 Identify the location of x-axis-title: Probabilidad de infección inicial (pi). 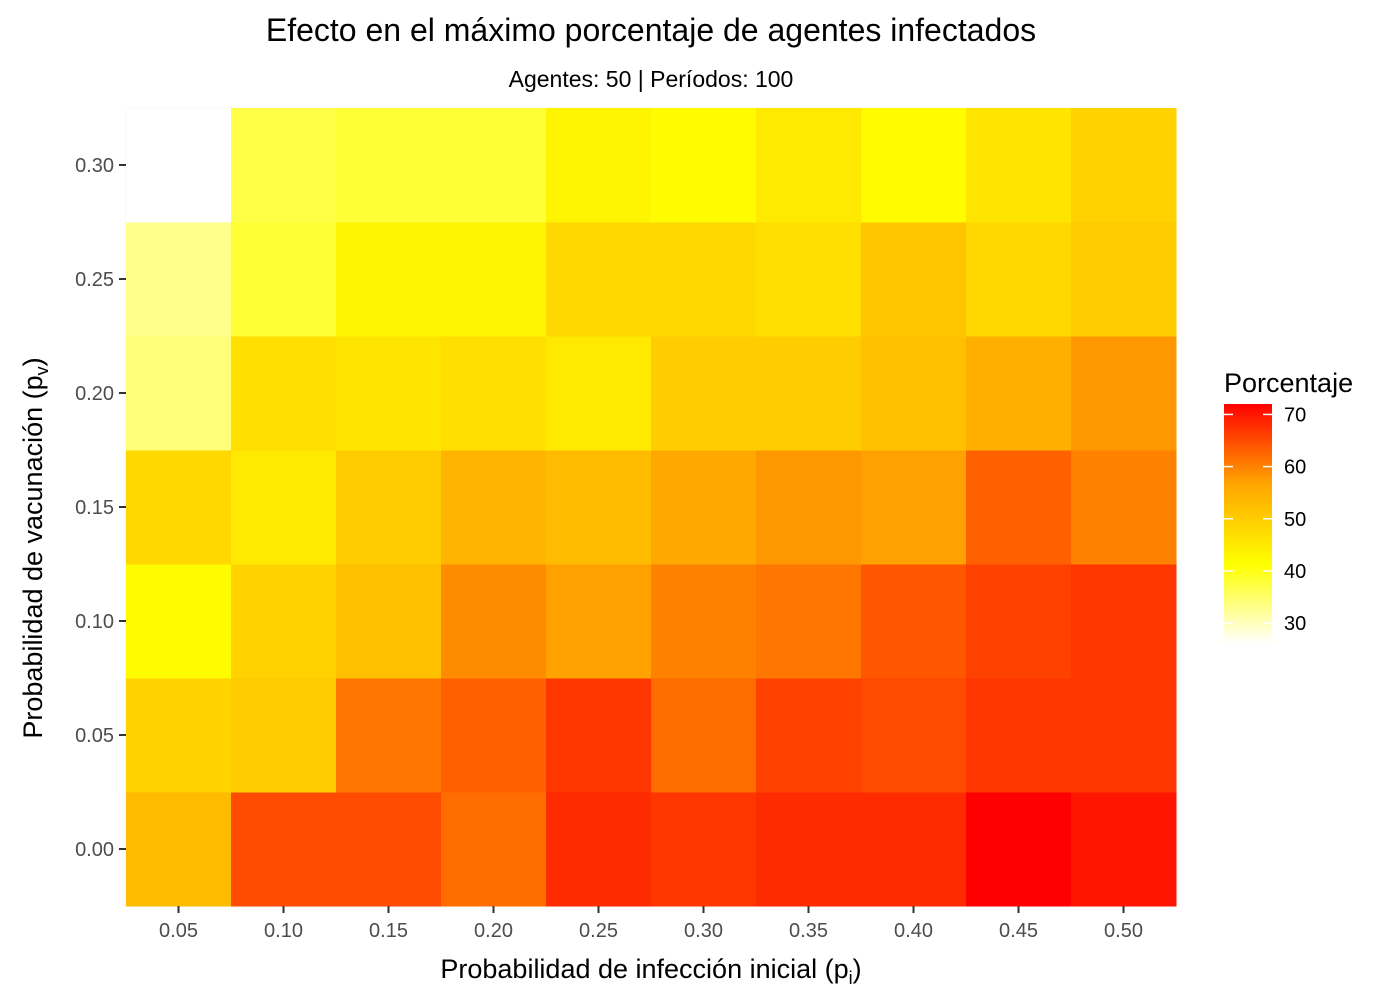
(650, 971).